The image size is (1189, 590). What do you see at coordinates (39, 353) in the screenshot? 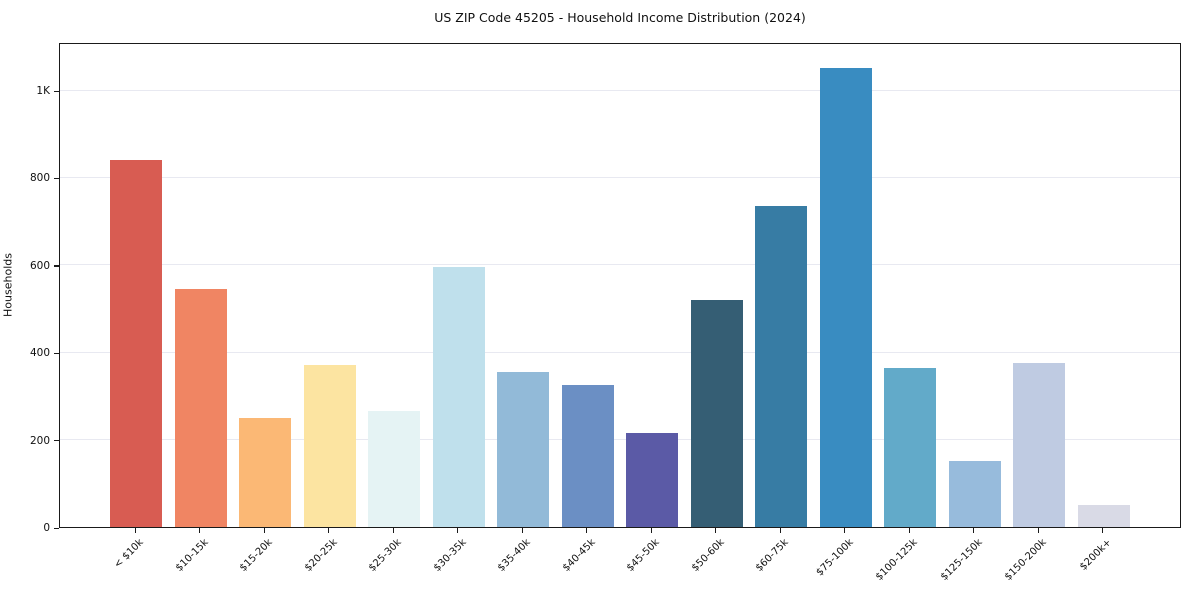
I see `y-tick-label: 400` at bounding box center [39, 353].